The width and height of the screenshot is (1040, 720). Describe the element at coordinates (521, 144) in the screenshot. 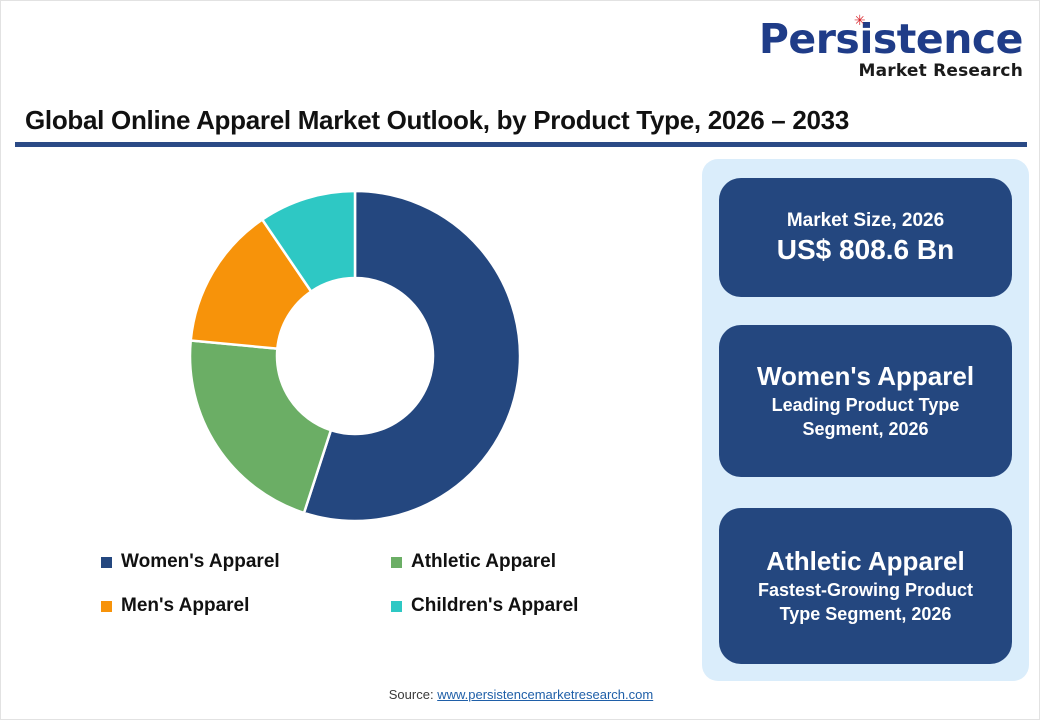

I see `title-underline-rule` at that location.